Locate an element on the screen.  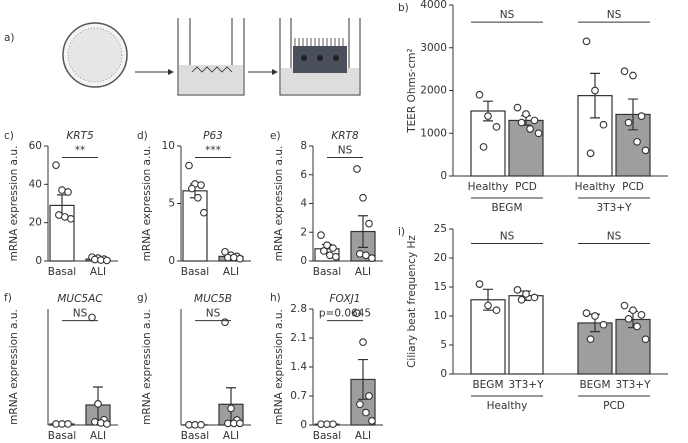
panel-label: b) is located at coordinates (403, 8).